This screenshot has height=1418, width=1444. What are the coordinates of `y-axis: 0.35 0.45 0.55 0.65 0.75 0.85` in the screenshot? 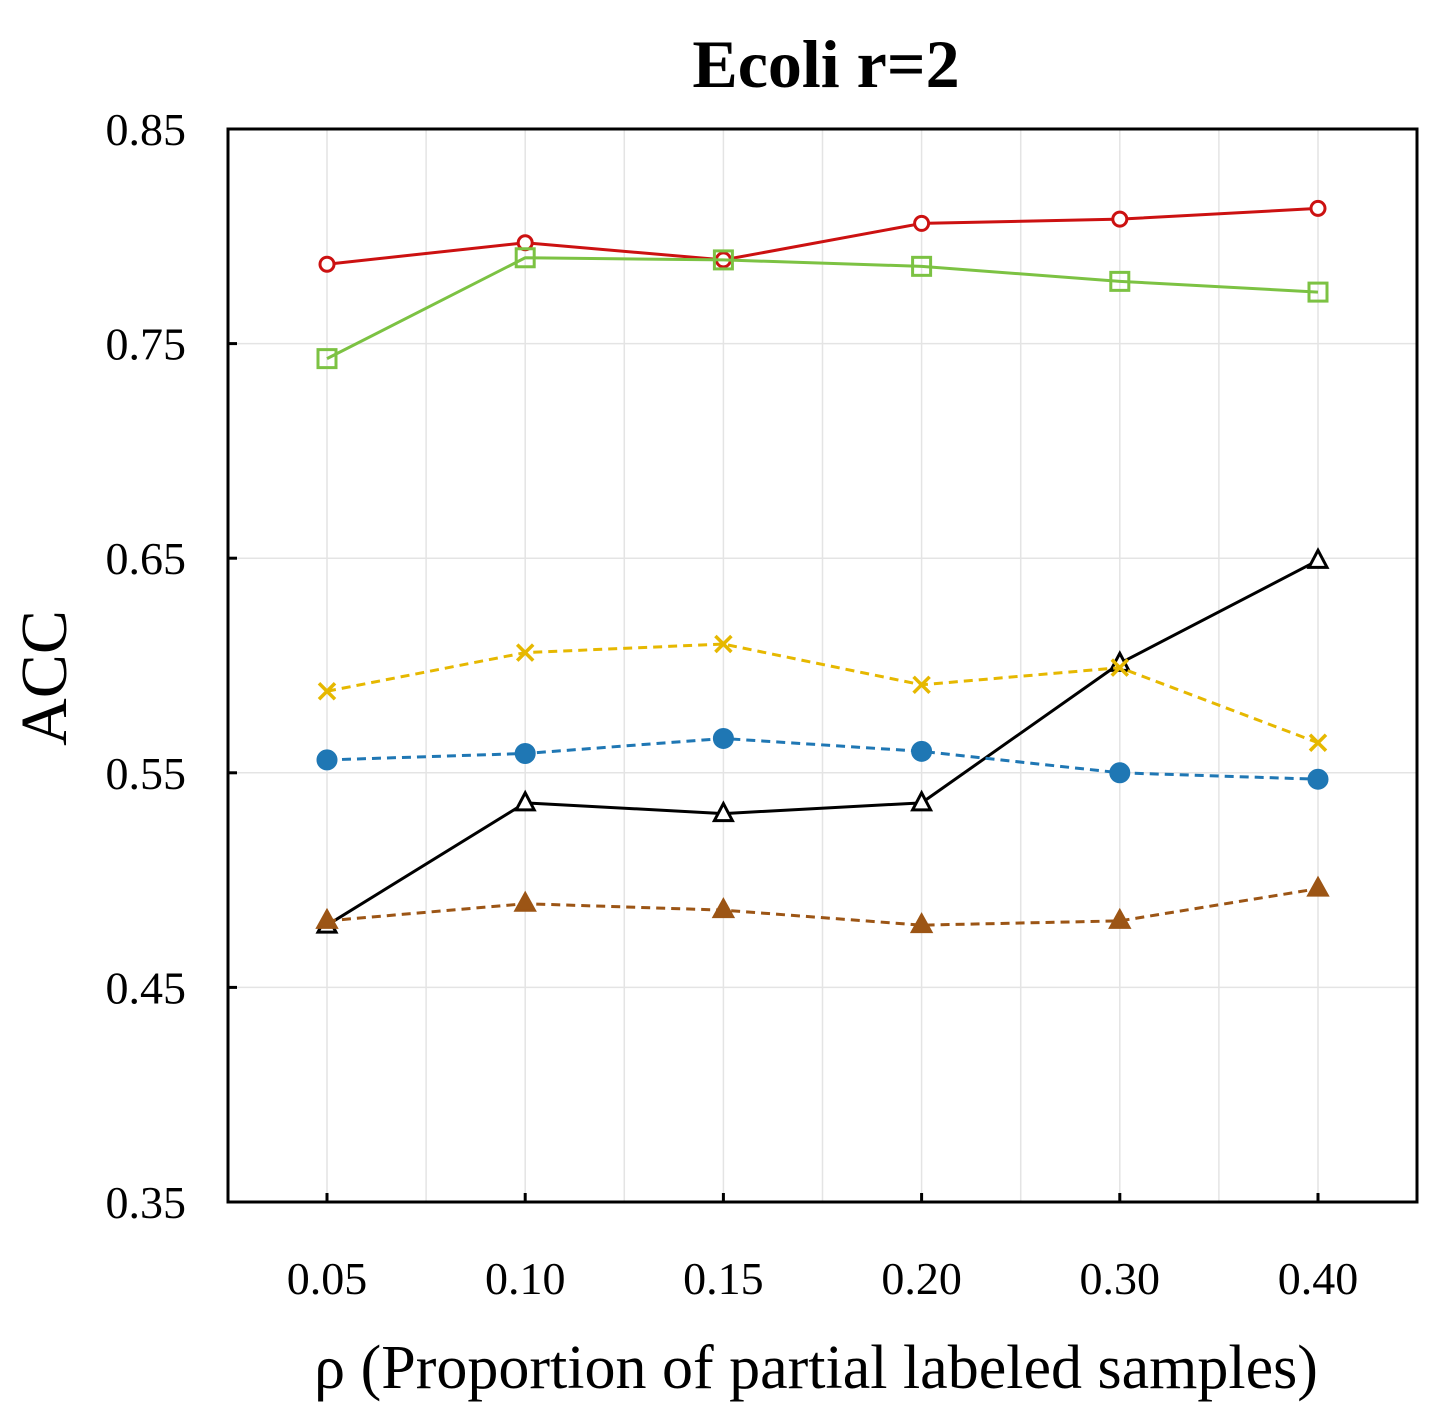 It's located at (171, 666).